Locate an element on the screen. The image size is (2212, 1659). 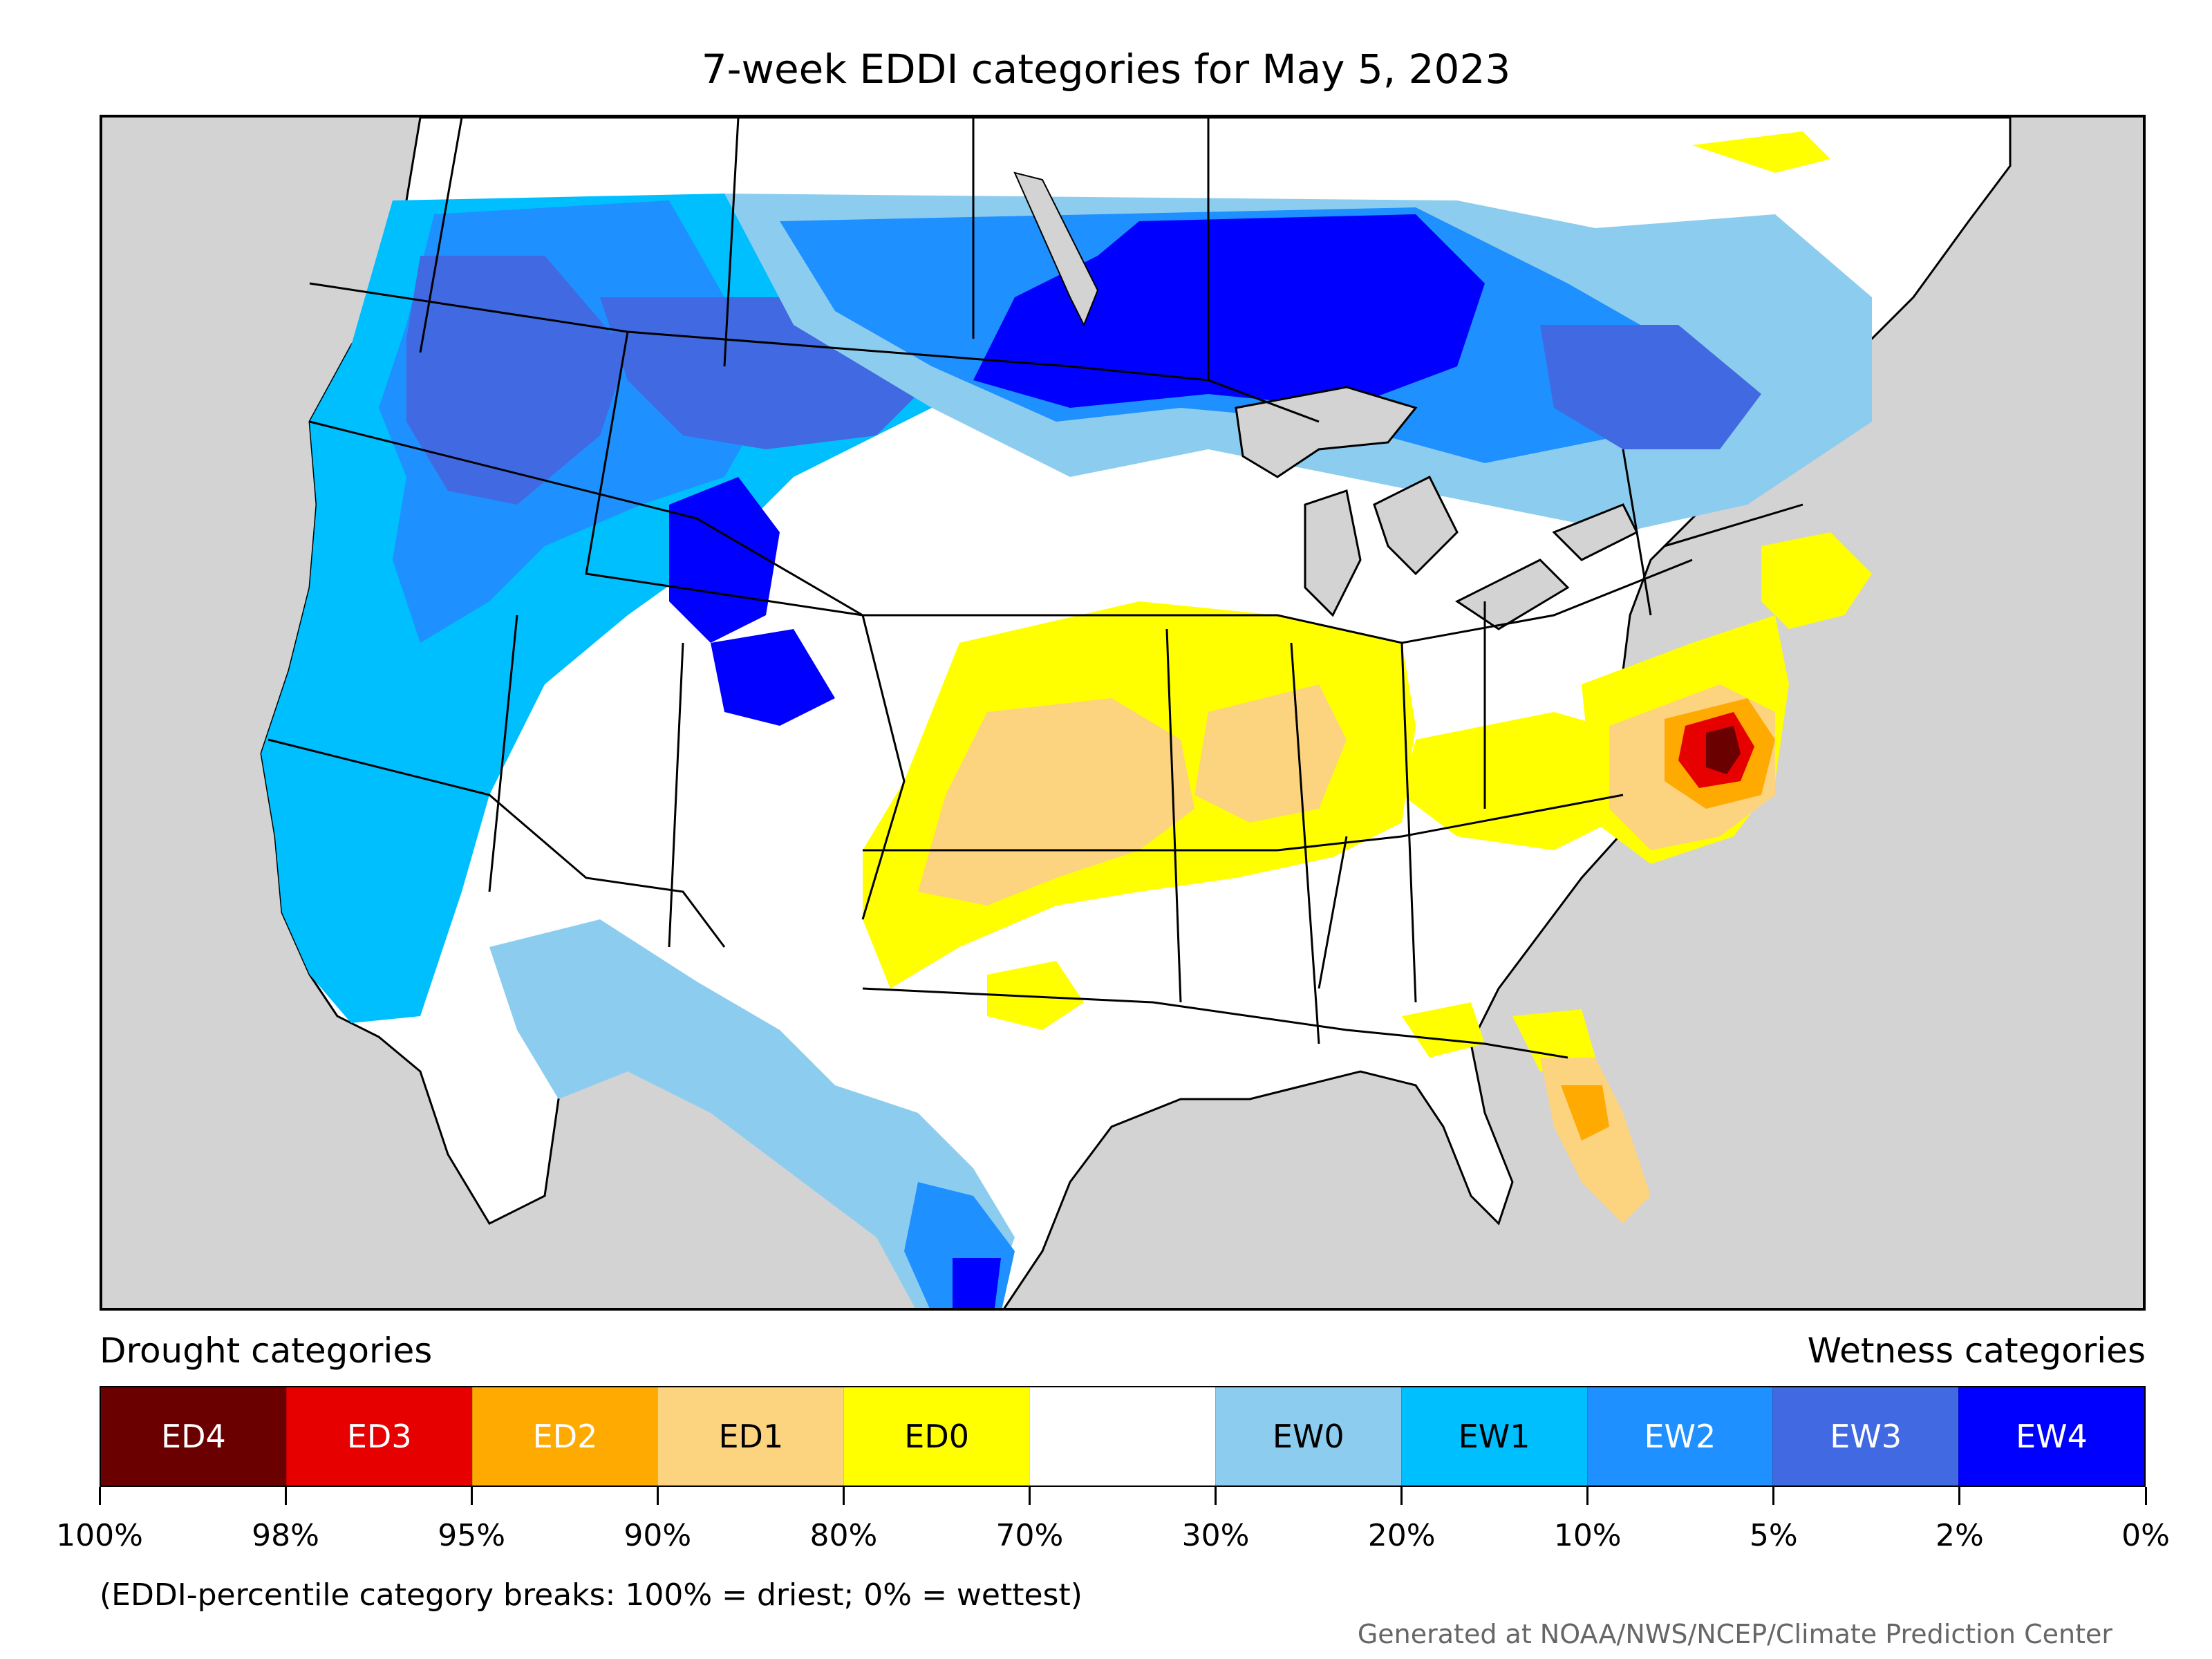
legend-cell-ed4: ED4 is located at coordinates (194, 1436).